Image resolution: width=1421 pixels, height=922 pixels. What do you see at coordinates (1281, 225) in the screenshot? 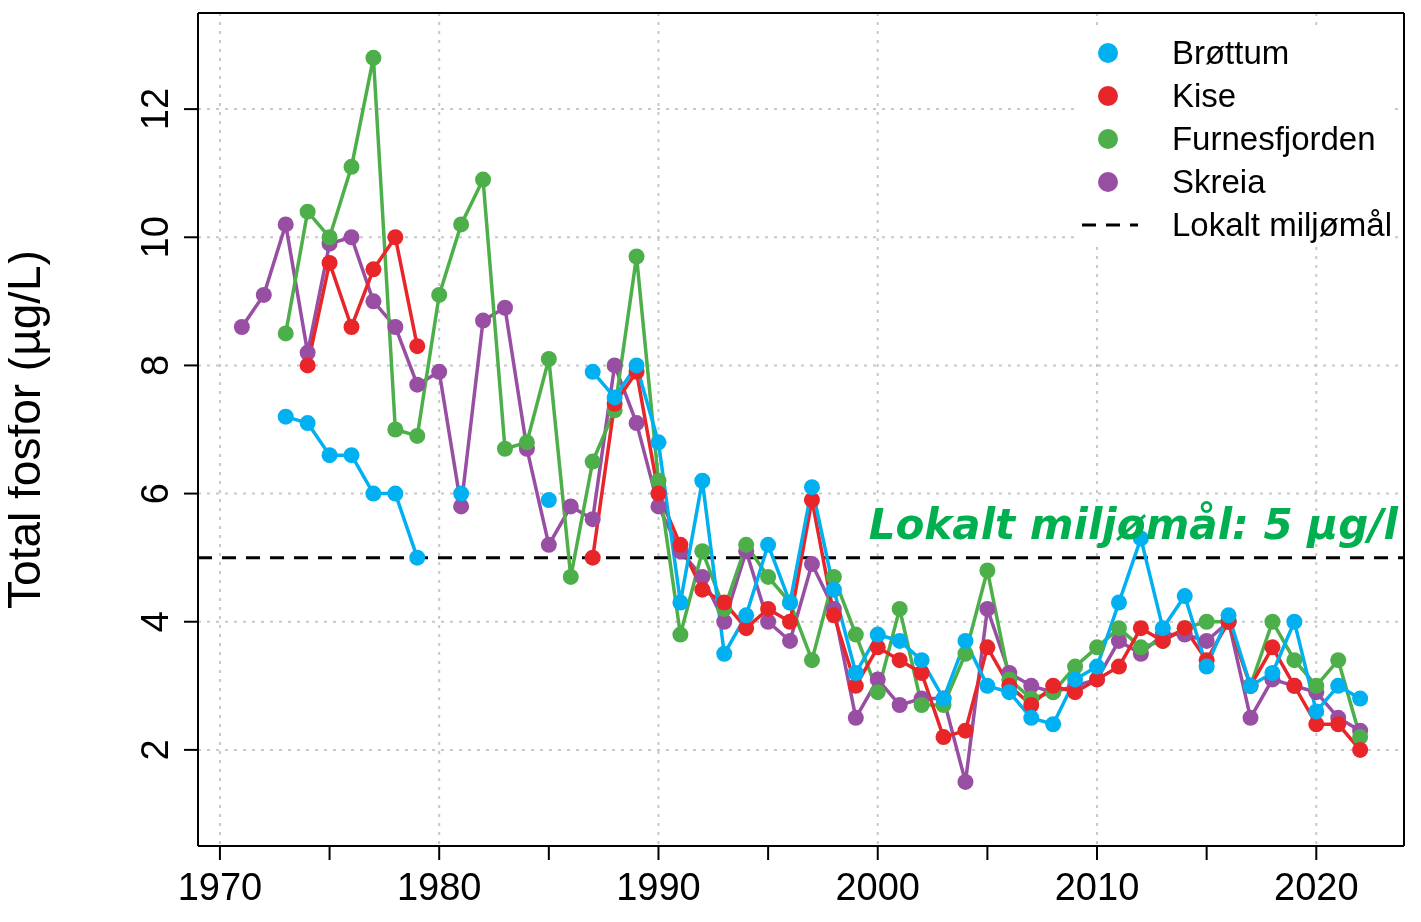
I see `legend-label: Lokalt miljømål` at bounding box center [1281, 225].